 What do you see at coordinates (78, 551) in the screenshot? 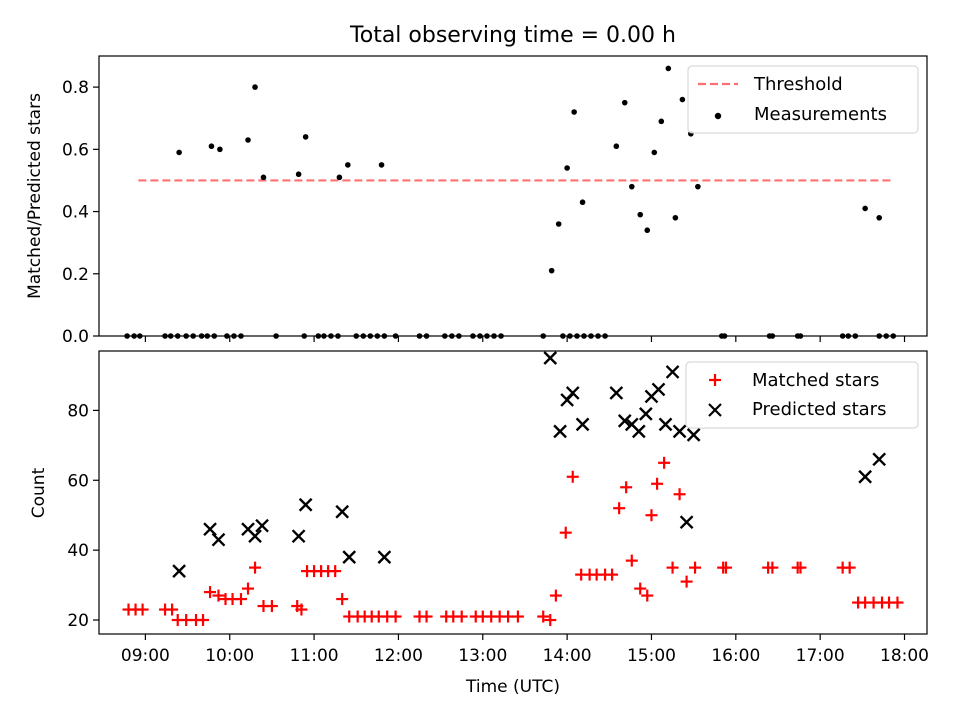
I see `count-y-tick-label: 40` at bounding box center [78, 551].